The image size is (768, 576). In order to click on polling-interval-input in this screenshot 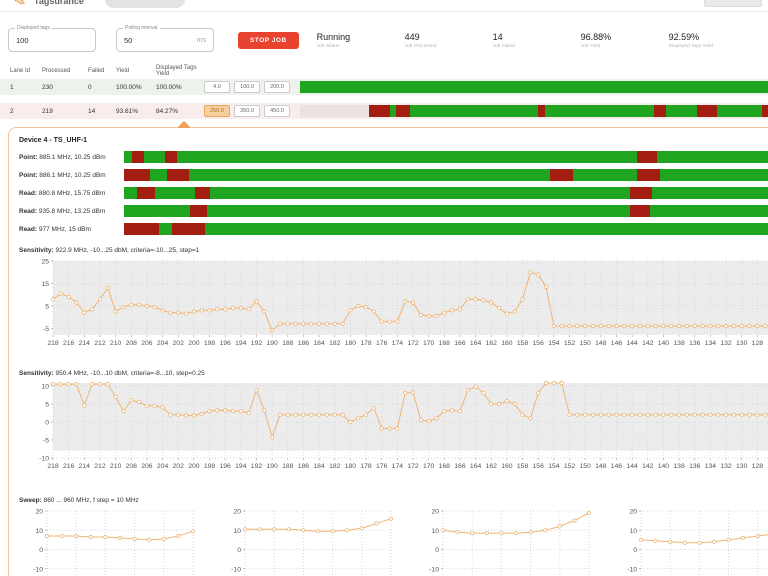, I will do `click(160, 40)`.